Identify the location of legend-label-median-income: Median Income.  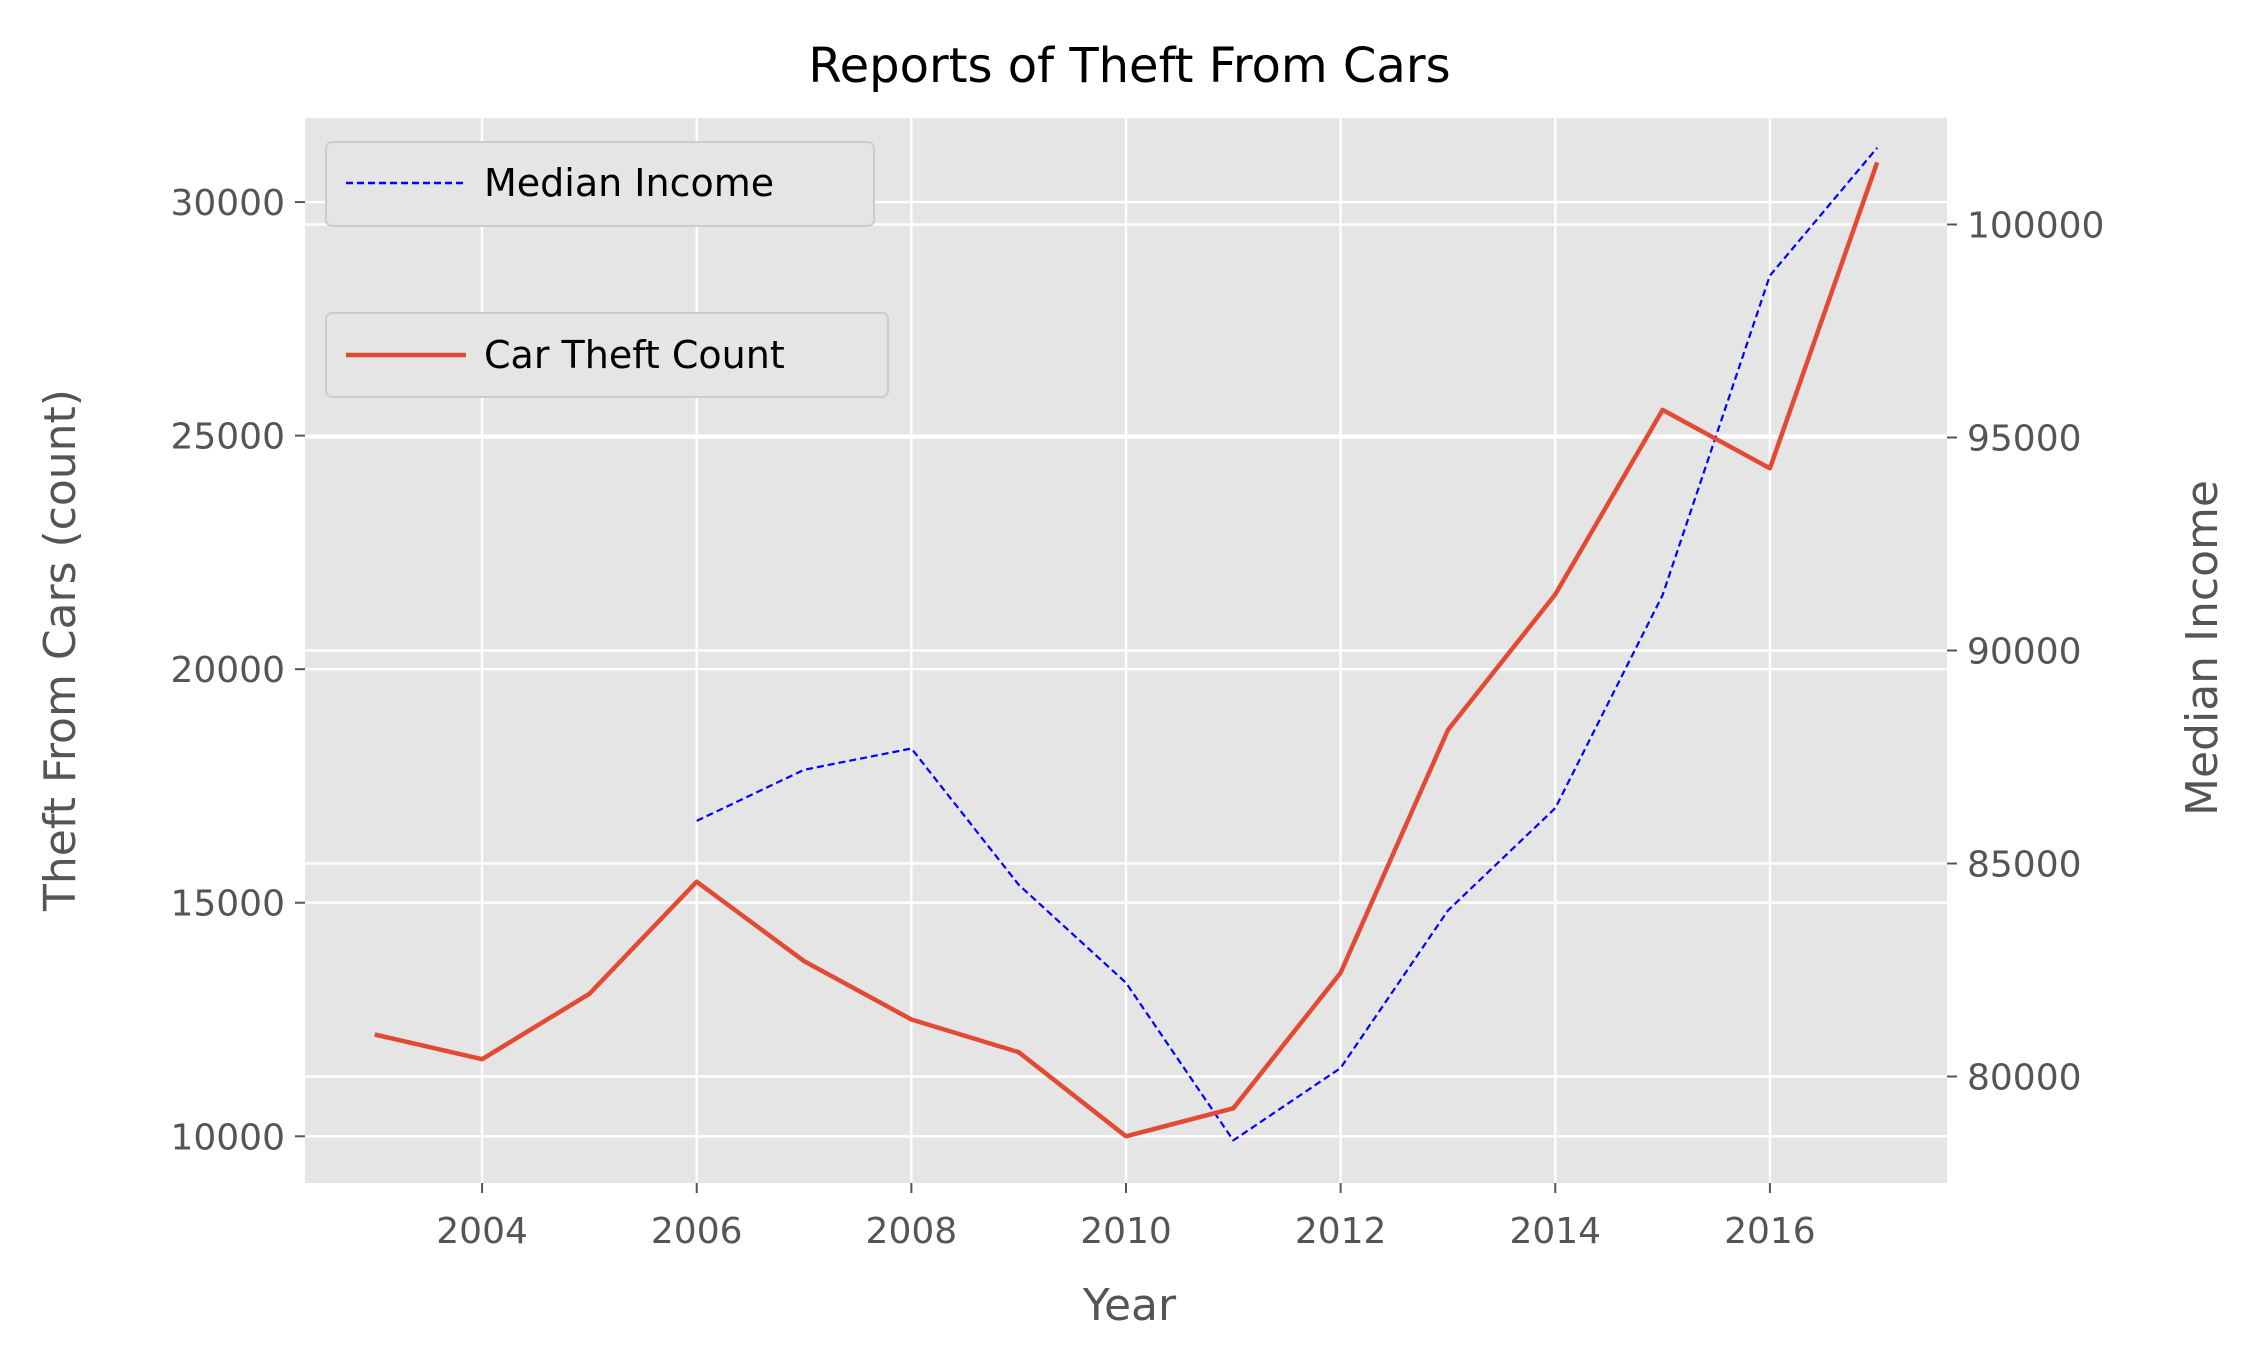
(629, 183).